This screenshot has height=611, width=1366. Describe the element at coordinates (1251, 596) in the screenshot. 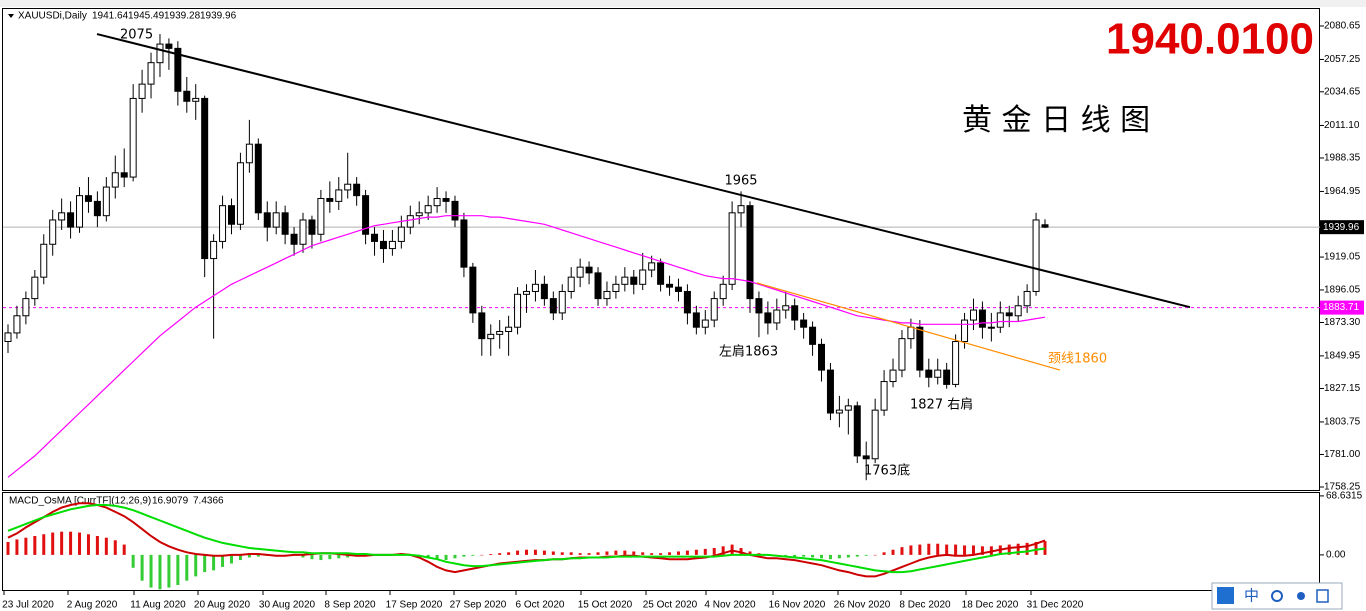

I see `ime-mode: 中` at that location.